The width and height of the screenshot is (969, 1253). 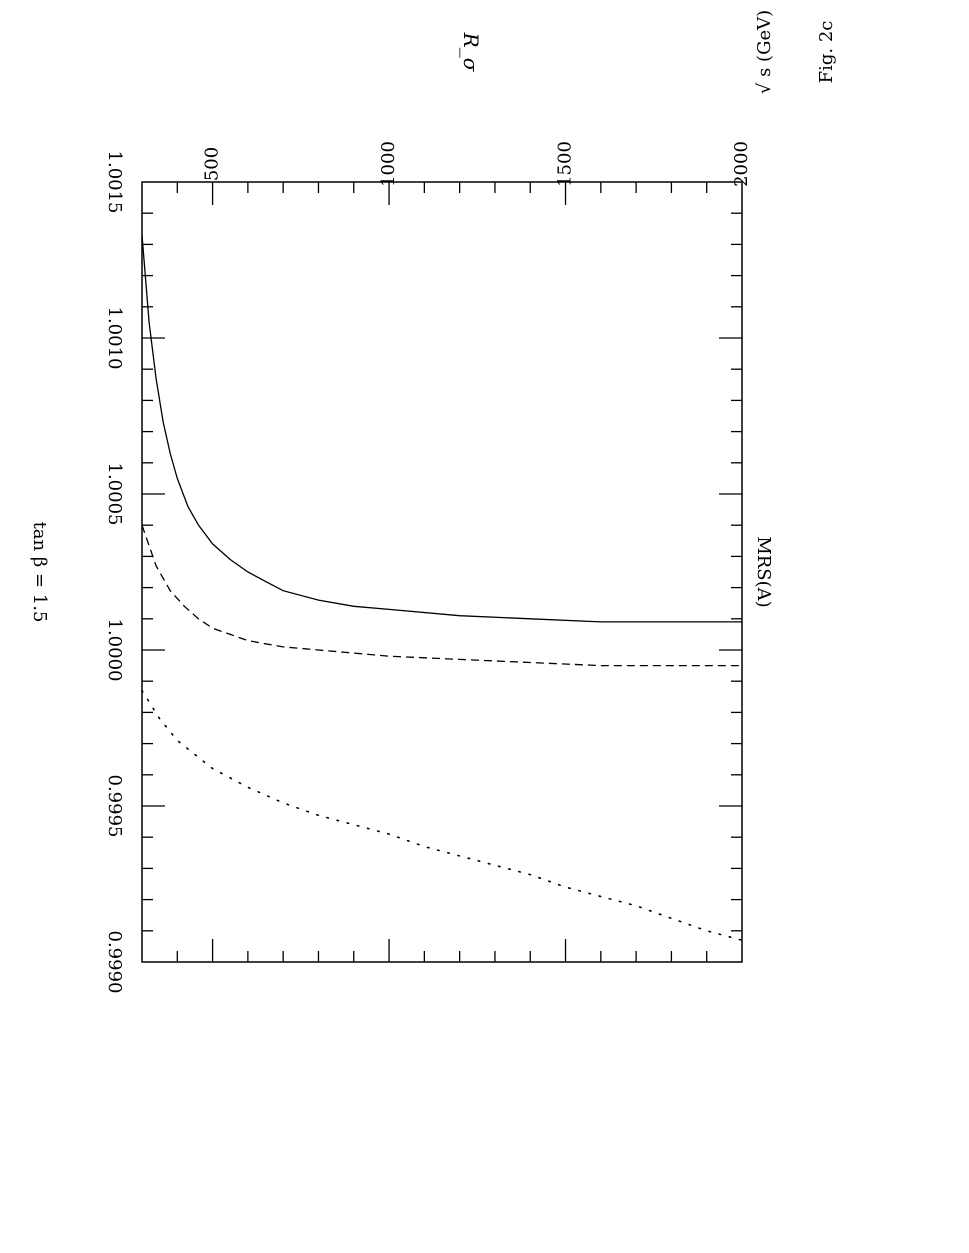 I want to click on x-tick-label: 500, so click(x=212, y=164).